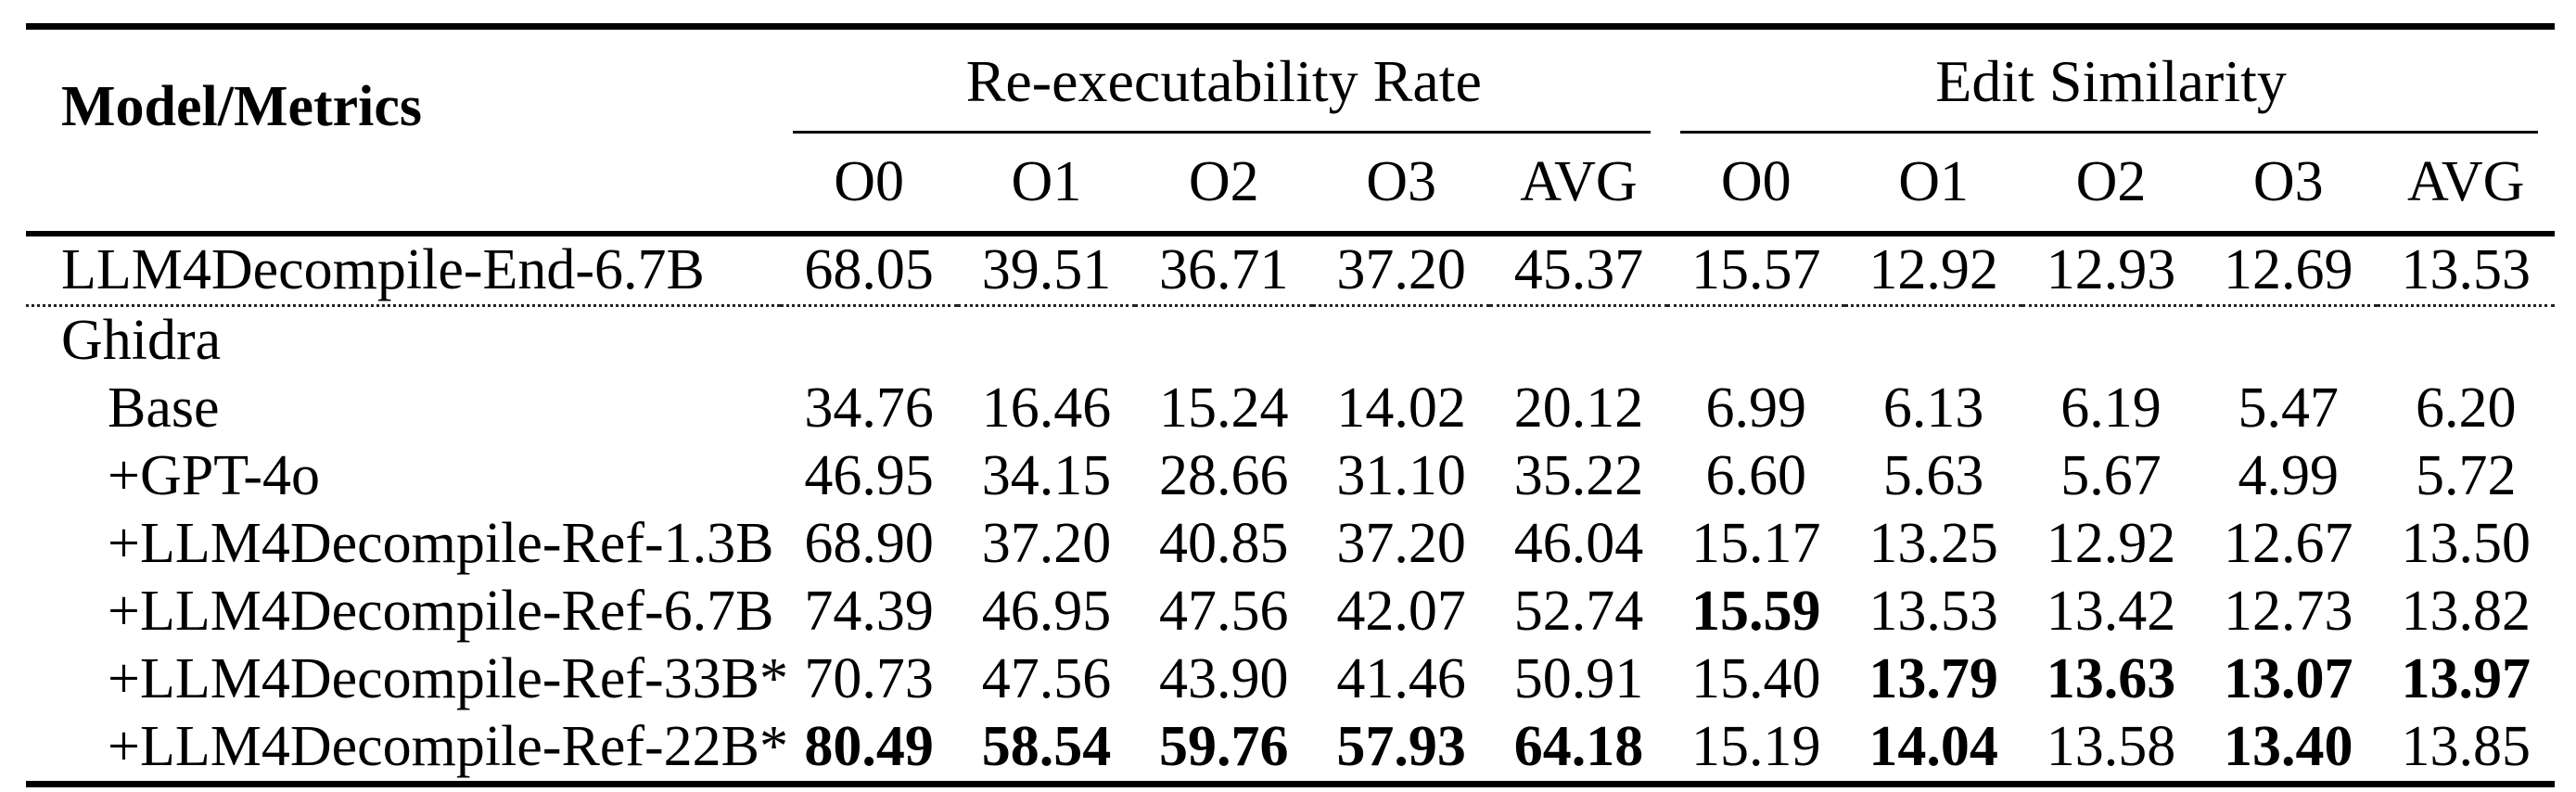 This screenshot has width=2576, height=792. I want to click on value-cell: 34.15, so click(1046, 476).